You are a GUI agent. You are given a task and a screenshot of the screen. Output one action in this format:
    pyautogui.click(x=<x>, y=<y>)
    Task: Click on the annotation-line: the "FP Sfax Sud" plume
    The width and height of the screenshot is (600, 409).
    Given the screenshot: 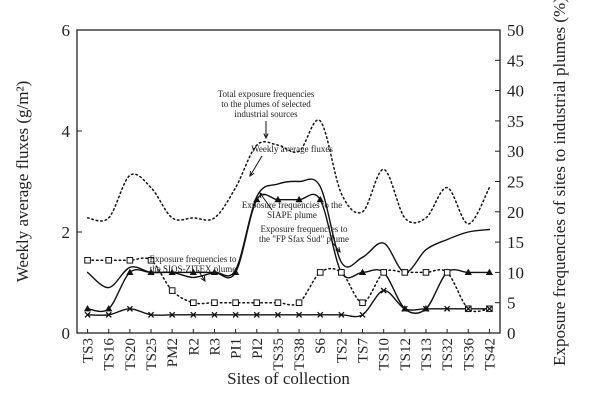 What is the action you would take?
    pyautogui.click(x=304, y=239)
    